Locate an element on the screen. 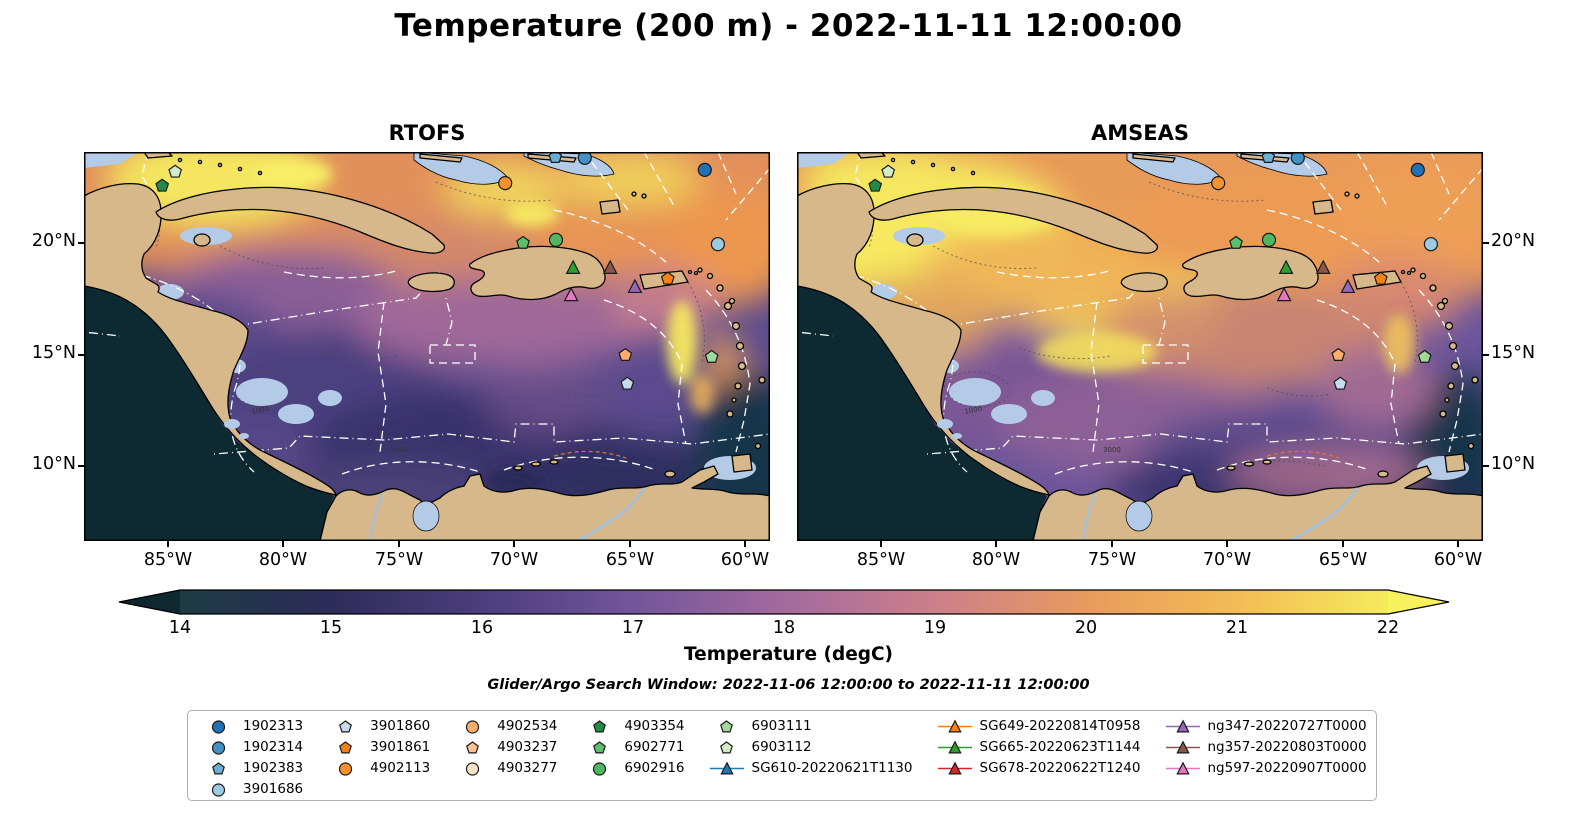 Image resolution: width=1577 pixels, height=827 pixels. legend-item: ng347-20220727T0000 is located at coordinates (1266, 726).